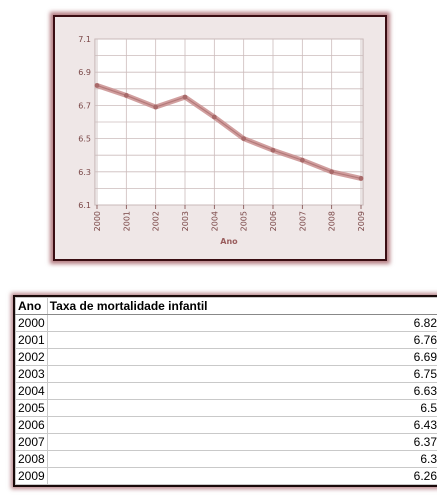 The image size is (437, 500). Describe the element at coordinates (31, 442) in the screenshot. I see `table-cell-year: 2007` at that location.